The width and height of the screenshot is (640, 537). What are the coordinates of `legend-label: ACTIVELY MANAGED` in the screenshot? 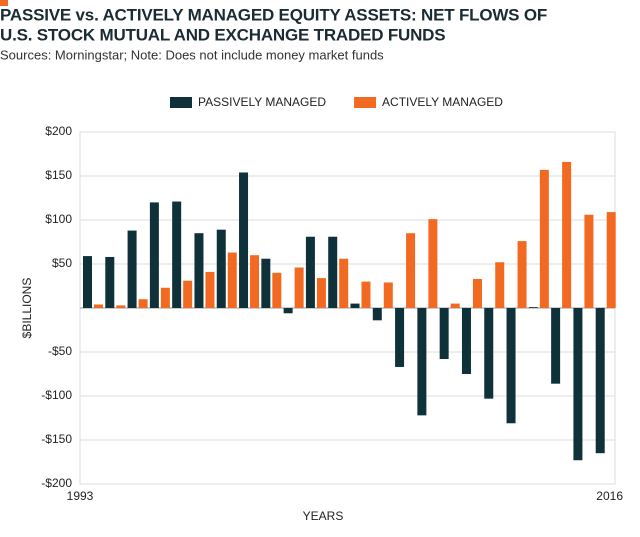 It's located at (442, 102).